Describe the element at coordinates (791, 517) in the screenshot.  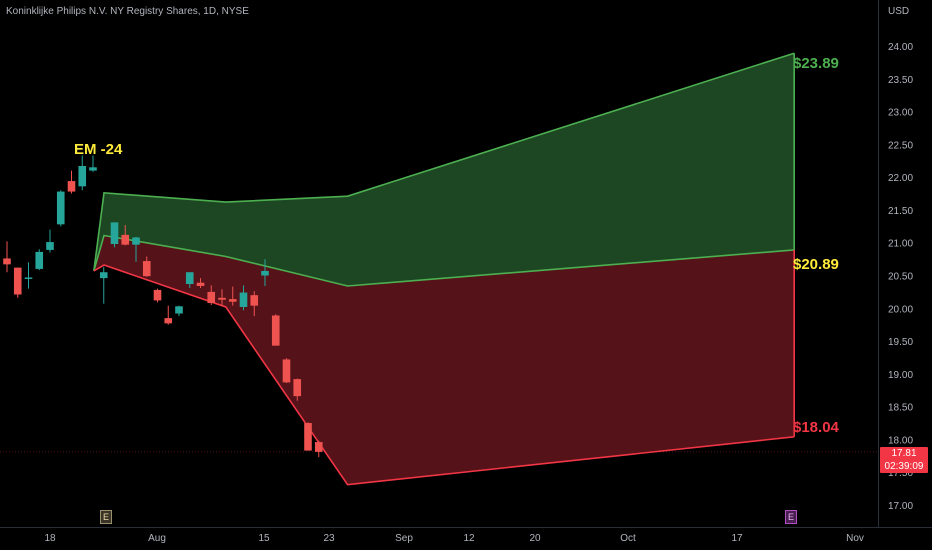
I see `earnings-marker-right: E` at that location.